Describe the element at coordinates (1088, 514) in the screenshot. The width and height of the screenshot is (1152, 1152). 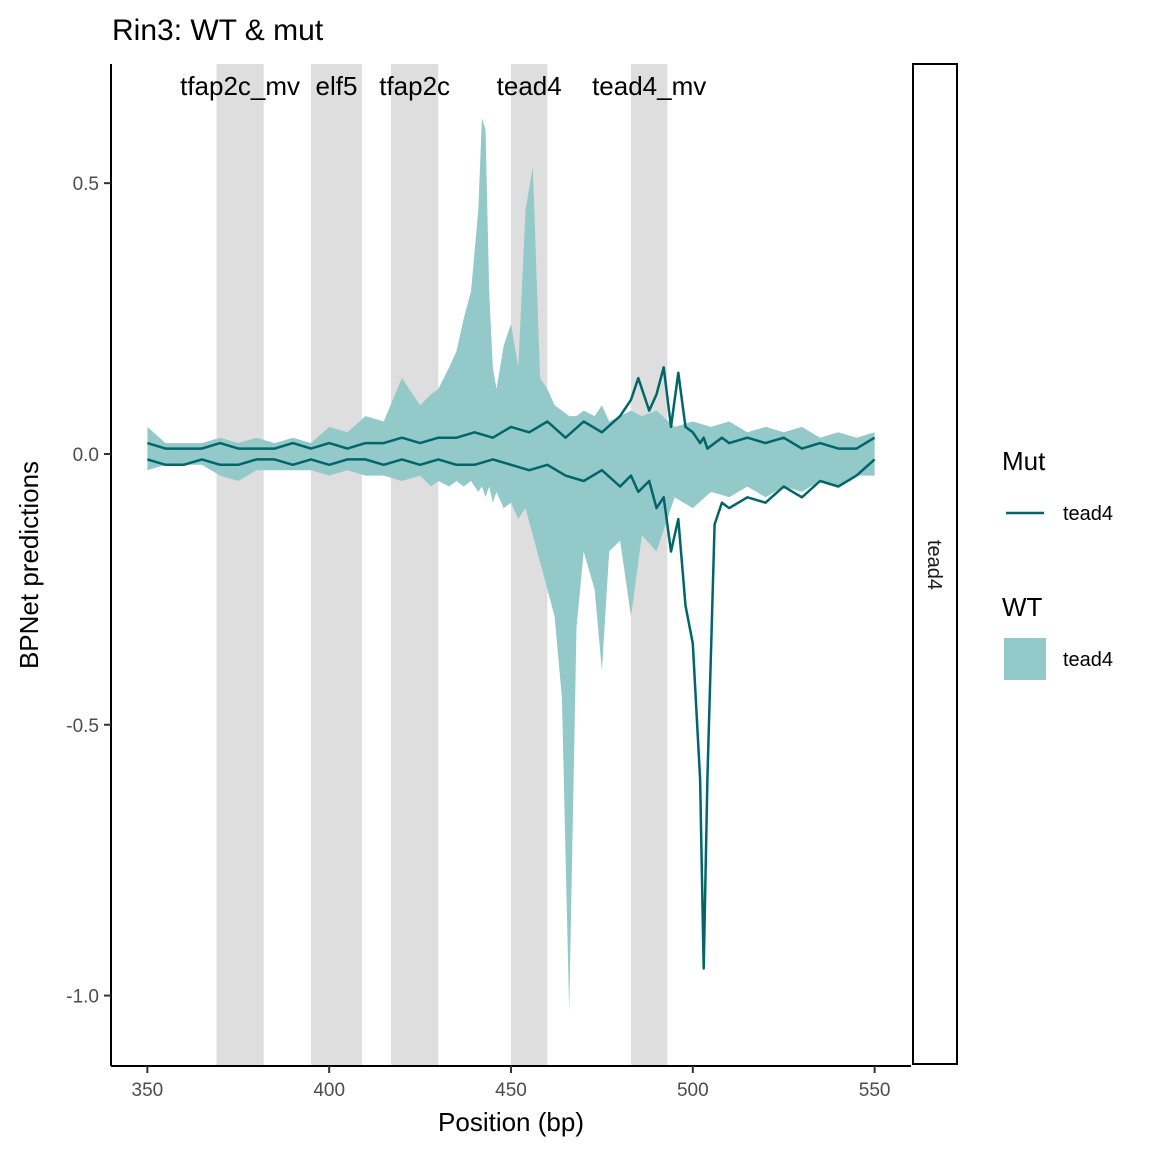
I see `legend-label-mut: tead4` at that location.